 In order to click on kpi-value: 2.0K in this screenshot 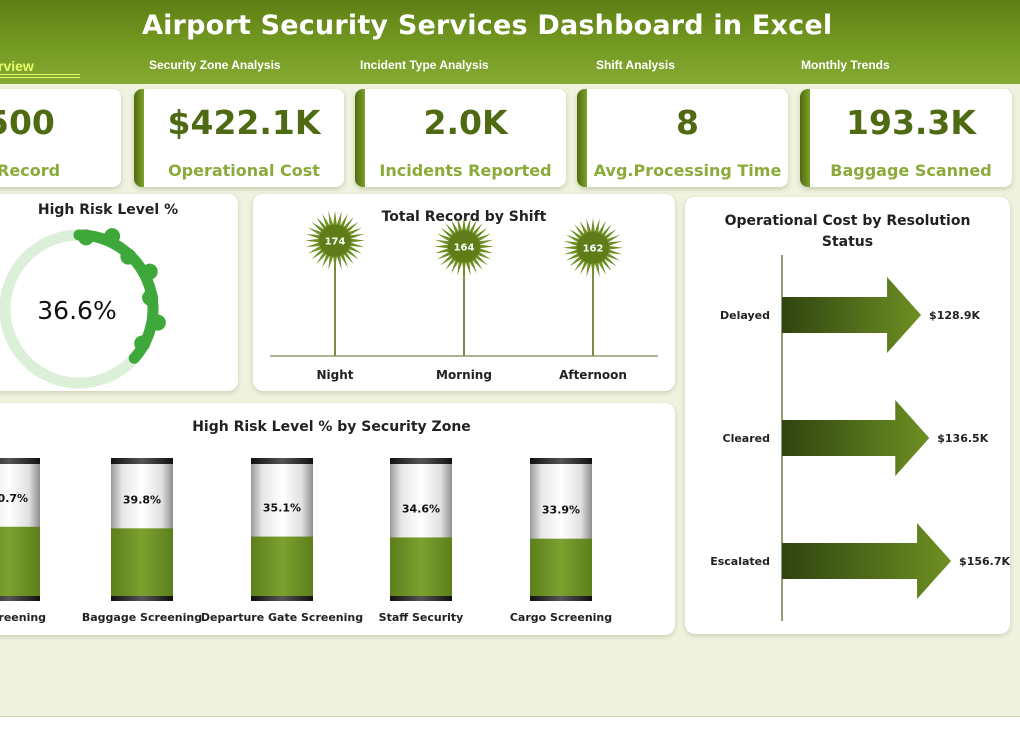, I will do `click(465, 122)`.